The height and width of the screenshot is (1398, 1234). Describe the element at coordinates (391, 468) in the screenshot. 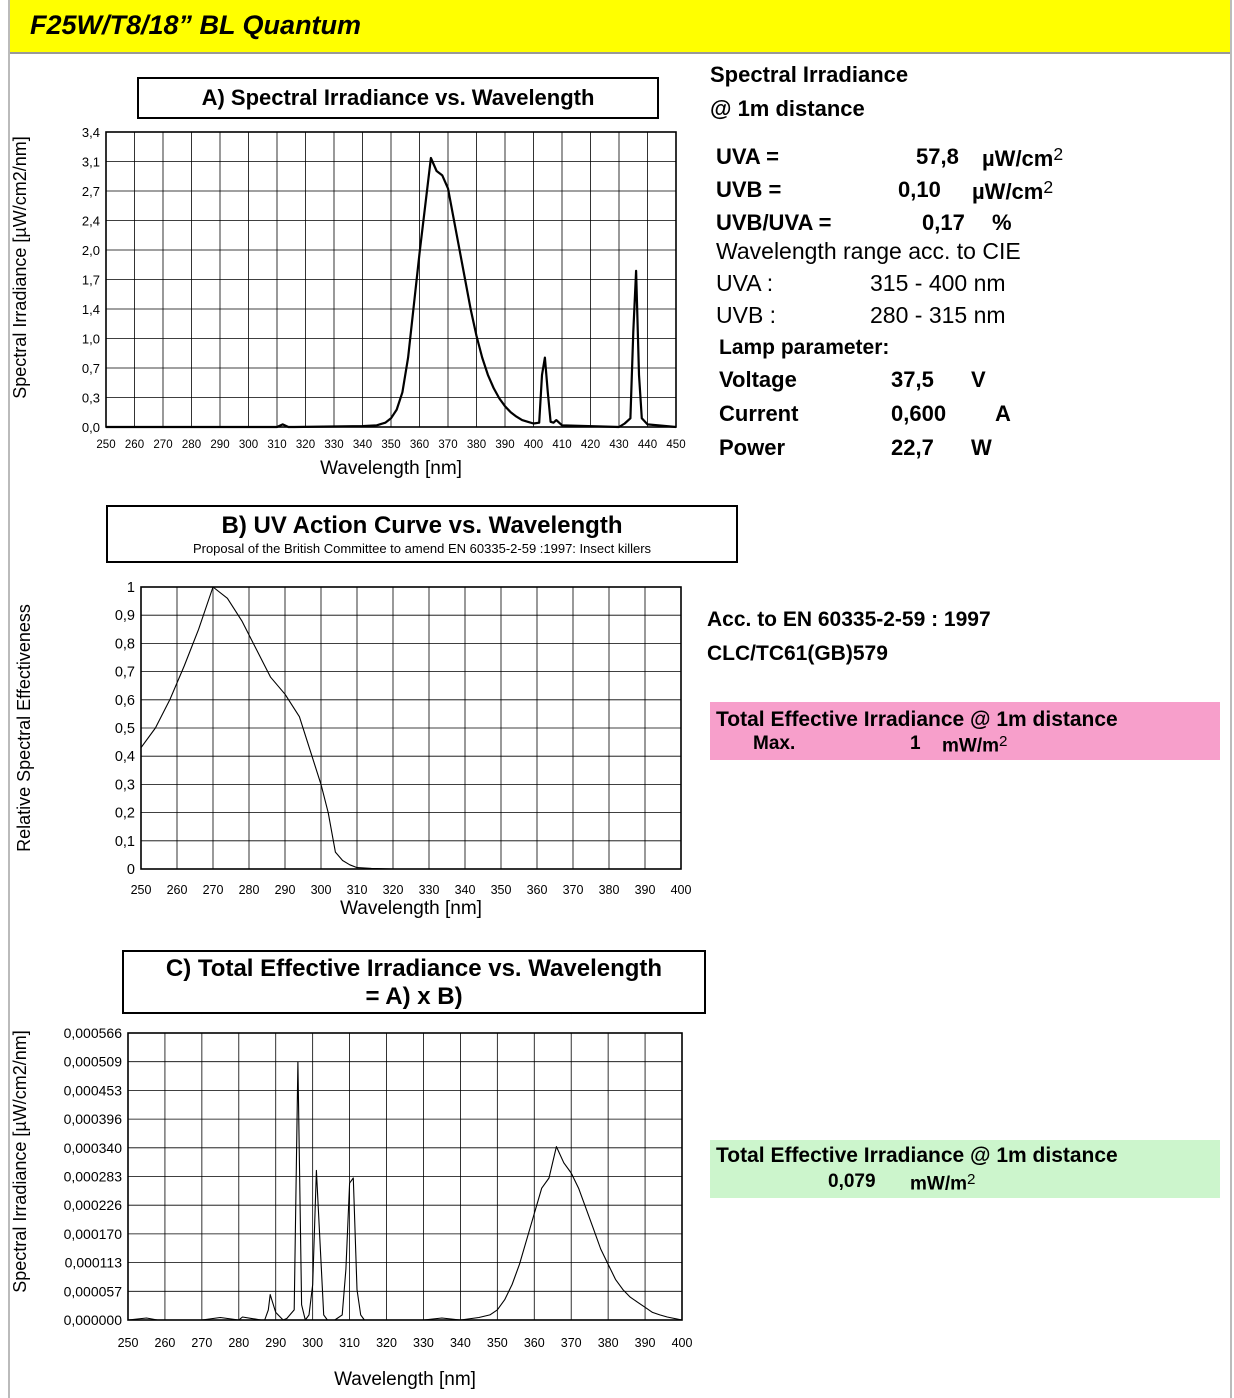

I see `chart-a-x-axis-title: Wavelength [nm]` at that location.